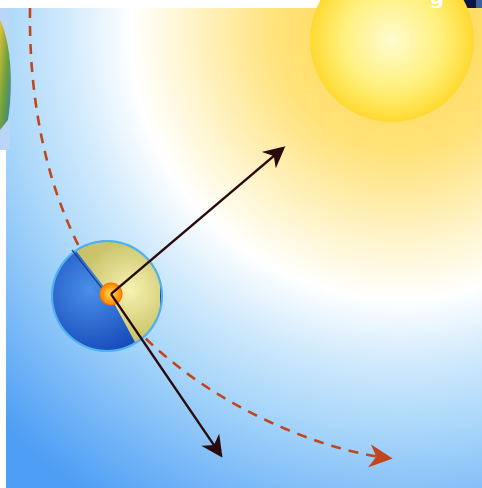  I want to click on header-band-edge, so click(479, 4).